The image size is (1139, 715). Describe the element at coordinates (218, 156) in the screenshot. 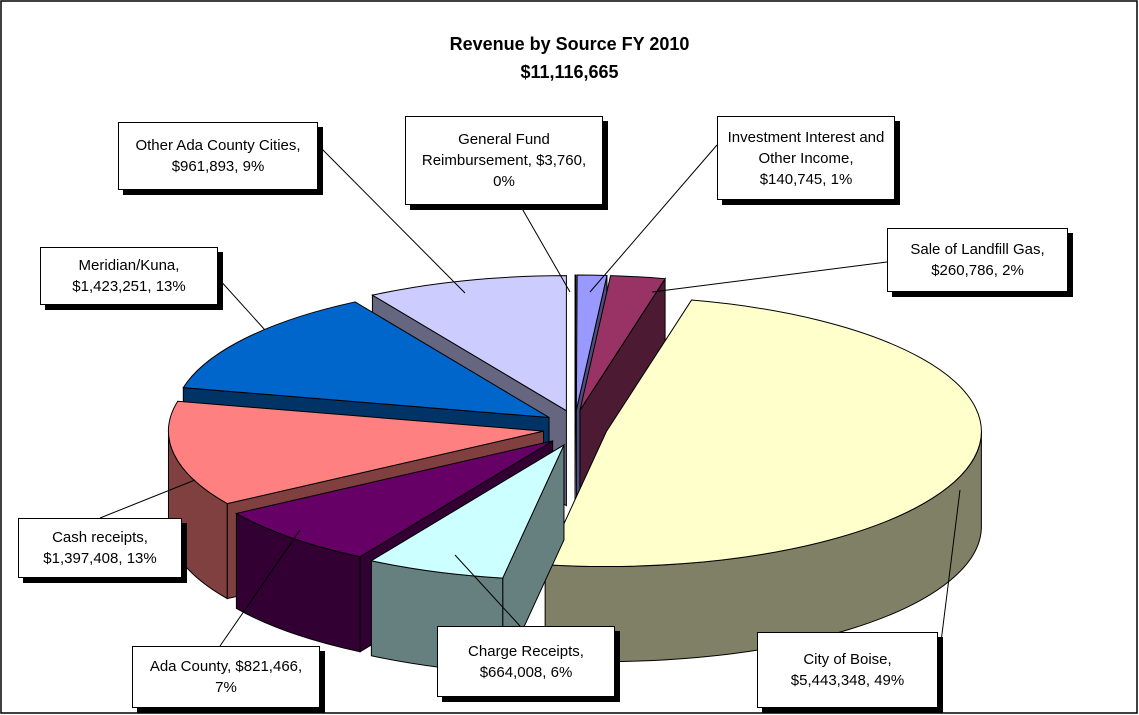

I see `data-label: Other Ada County Cities, $961,893, 9%` at that location.